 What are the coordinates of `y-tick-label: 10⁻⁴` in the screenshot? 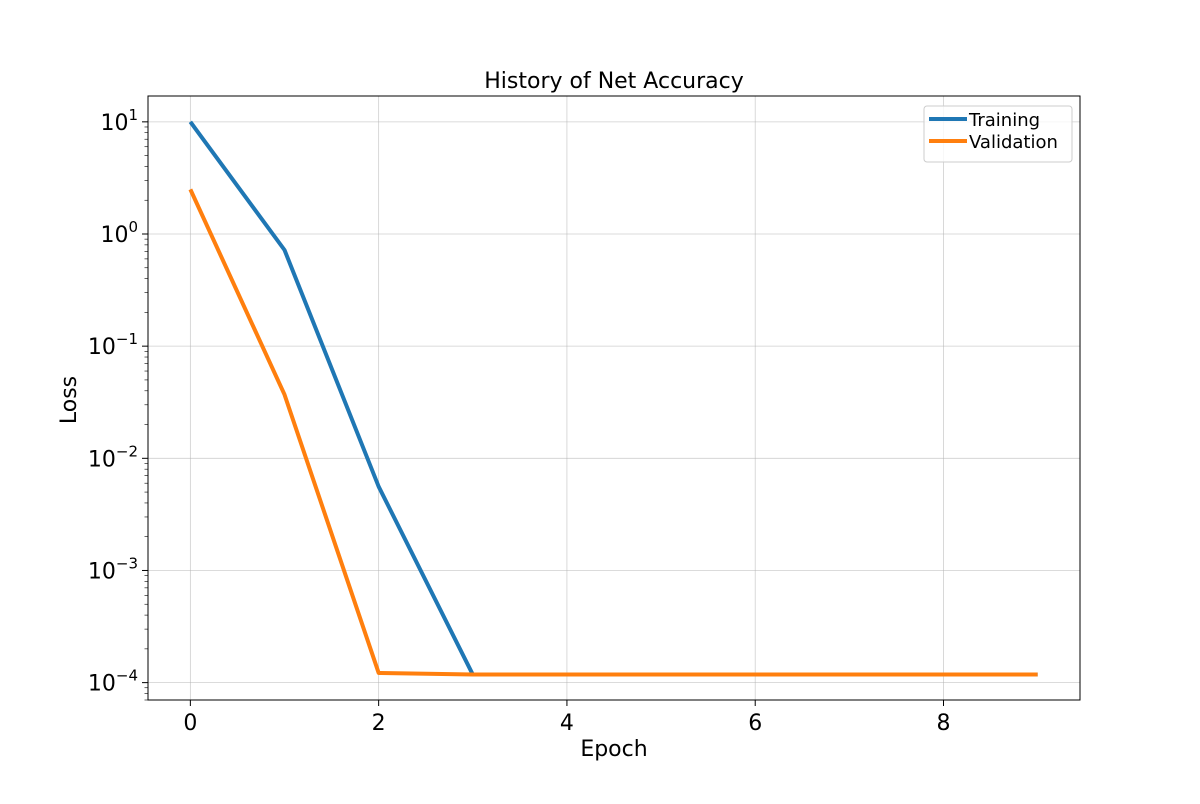 It's located at (113, 682).